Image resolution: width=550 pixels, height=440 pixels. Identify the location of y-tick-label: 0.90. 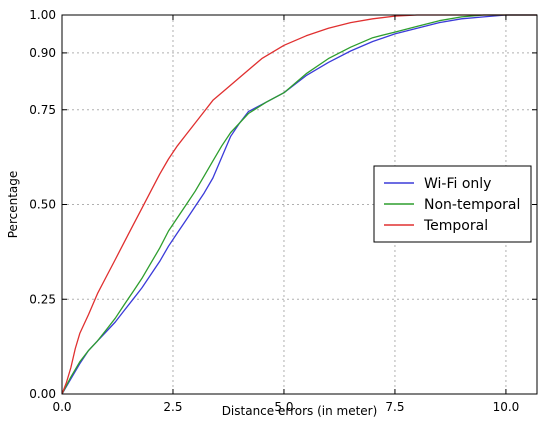
(42, 53).